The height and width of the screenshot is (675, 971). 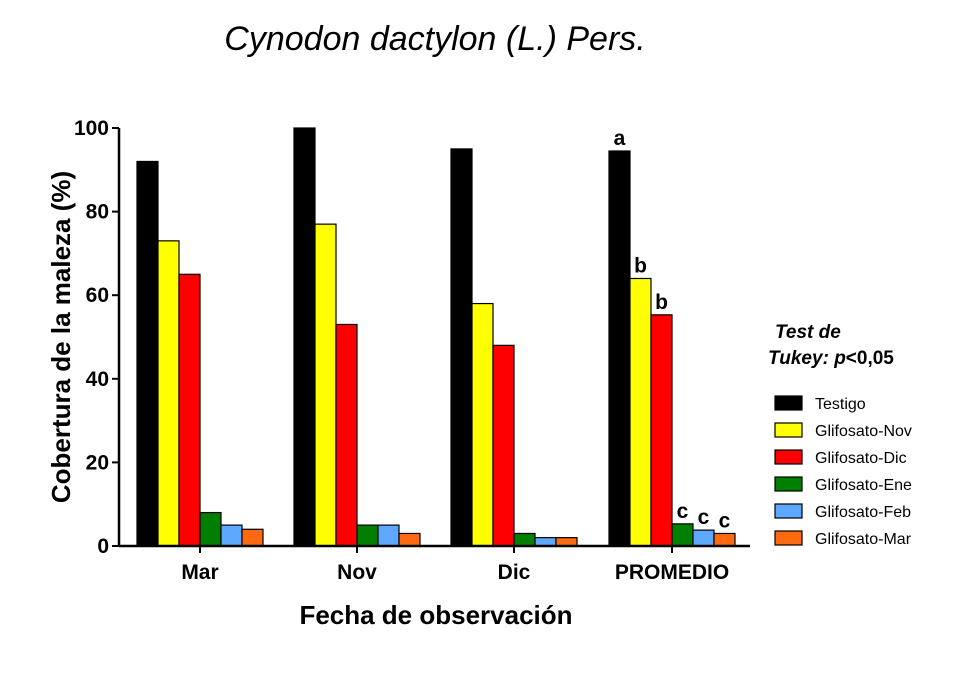 What do you see at coordinates (325, 385) in the screenshot?
I see `bar-glifosato-nov-nov` at bounding box center [325, 385].